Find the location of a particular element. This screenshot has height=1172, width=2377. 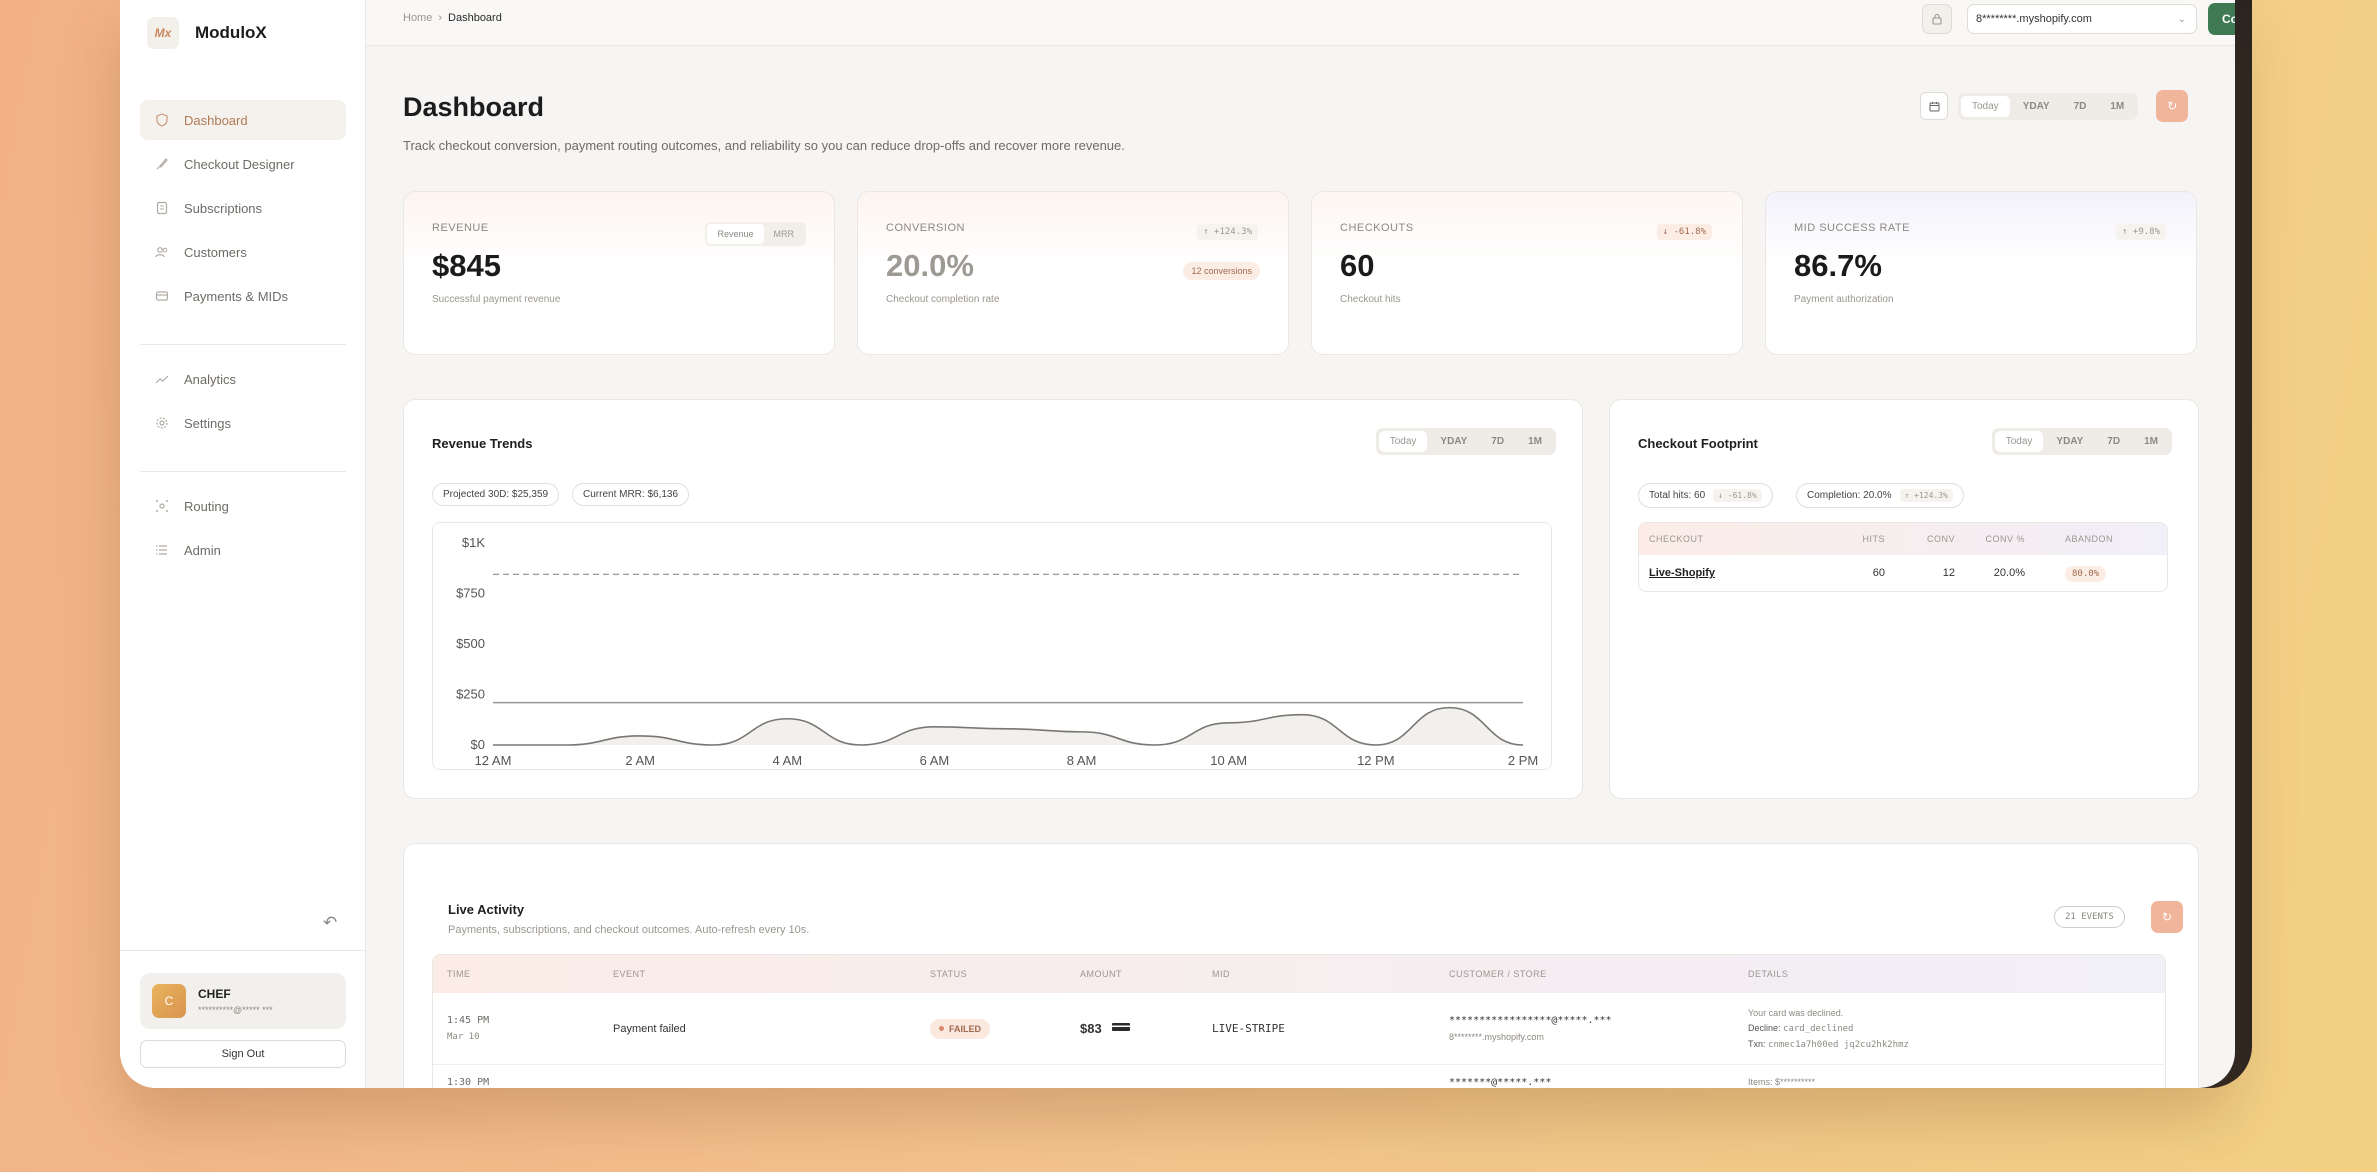

store-select: 8********.myshopify.com ⌄ is located at coordinates (2082, 19).